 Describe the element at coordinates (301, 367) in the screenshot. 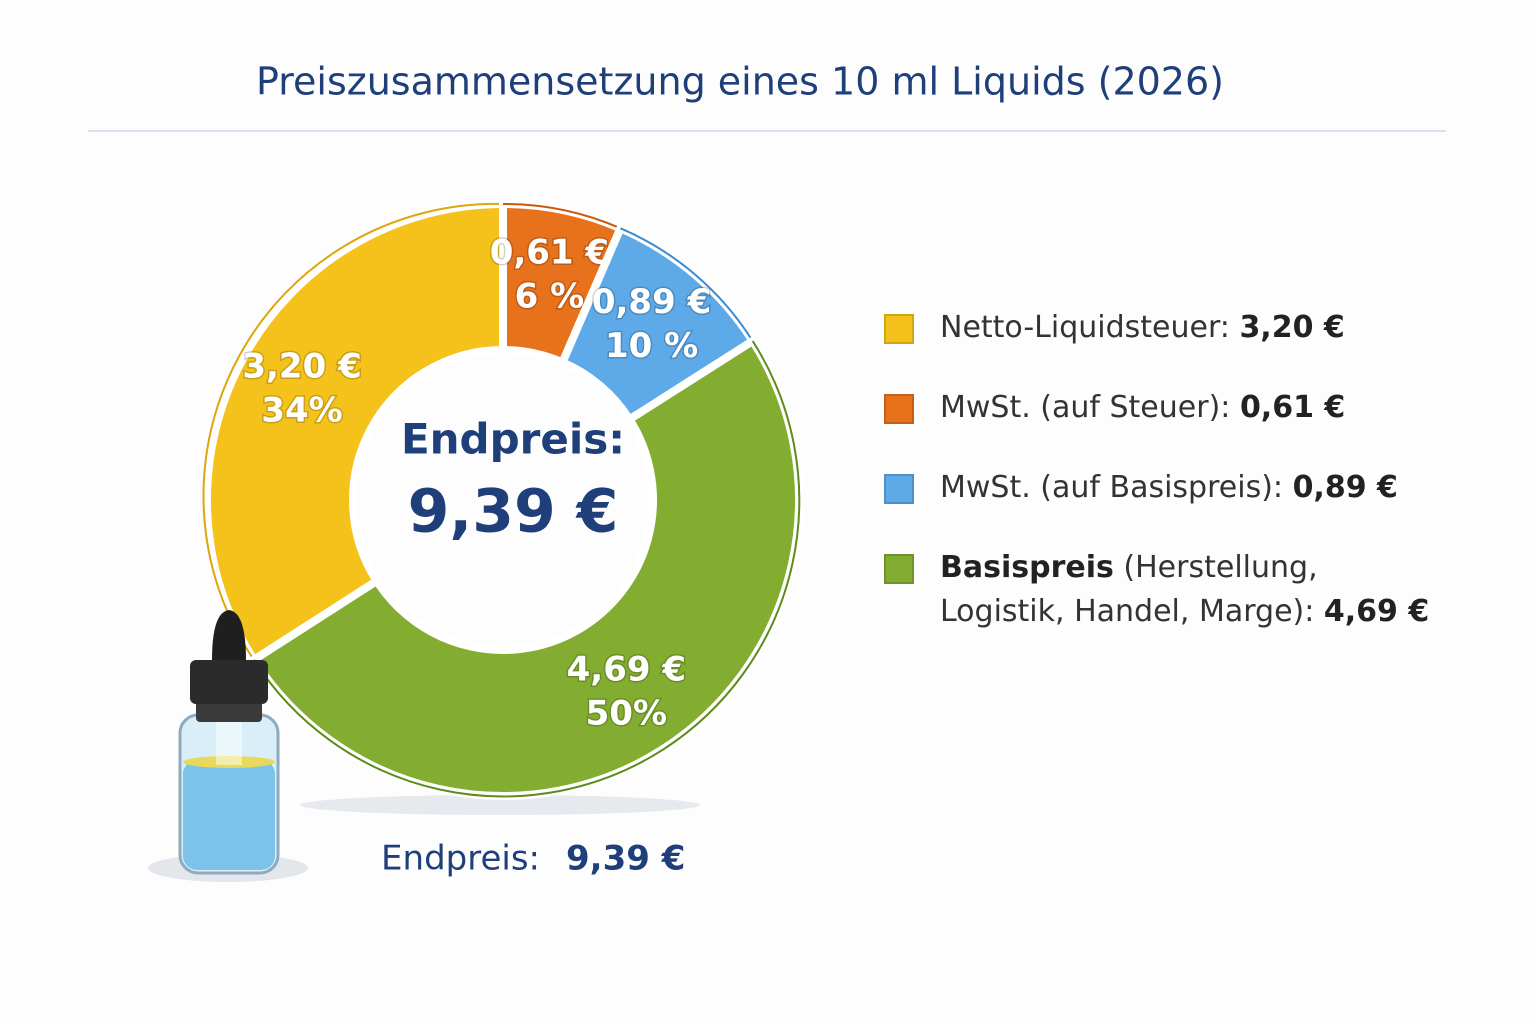

I see `slice-value-label: 3,20 €` at that location.